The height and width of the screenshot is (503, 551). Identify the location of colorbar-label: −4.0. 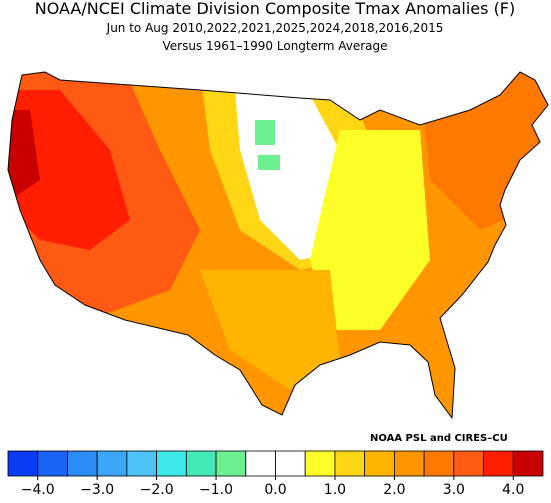
(38, 490).